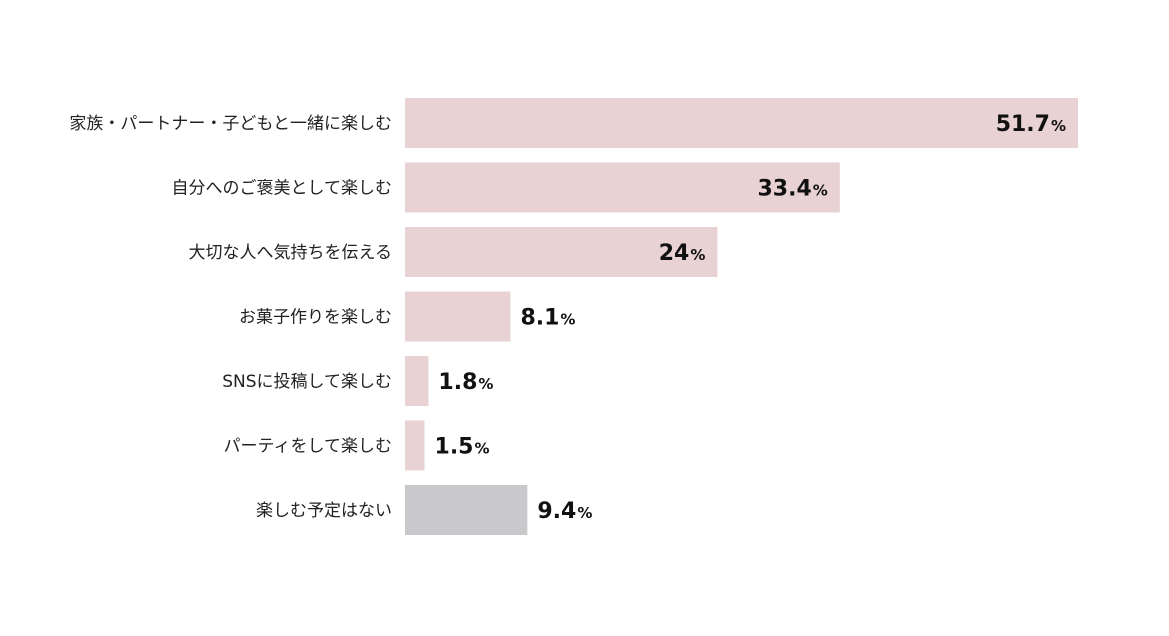 The width and height of the screenshot is (1169, 636). What do you see at coordinates (307, 382) in the screenshot?
I see `category-label-5: SNSに投稿して楽しむ` at bounding box center [307, 382].